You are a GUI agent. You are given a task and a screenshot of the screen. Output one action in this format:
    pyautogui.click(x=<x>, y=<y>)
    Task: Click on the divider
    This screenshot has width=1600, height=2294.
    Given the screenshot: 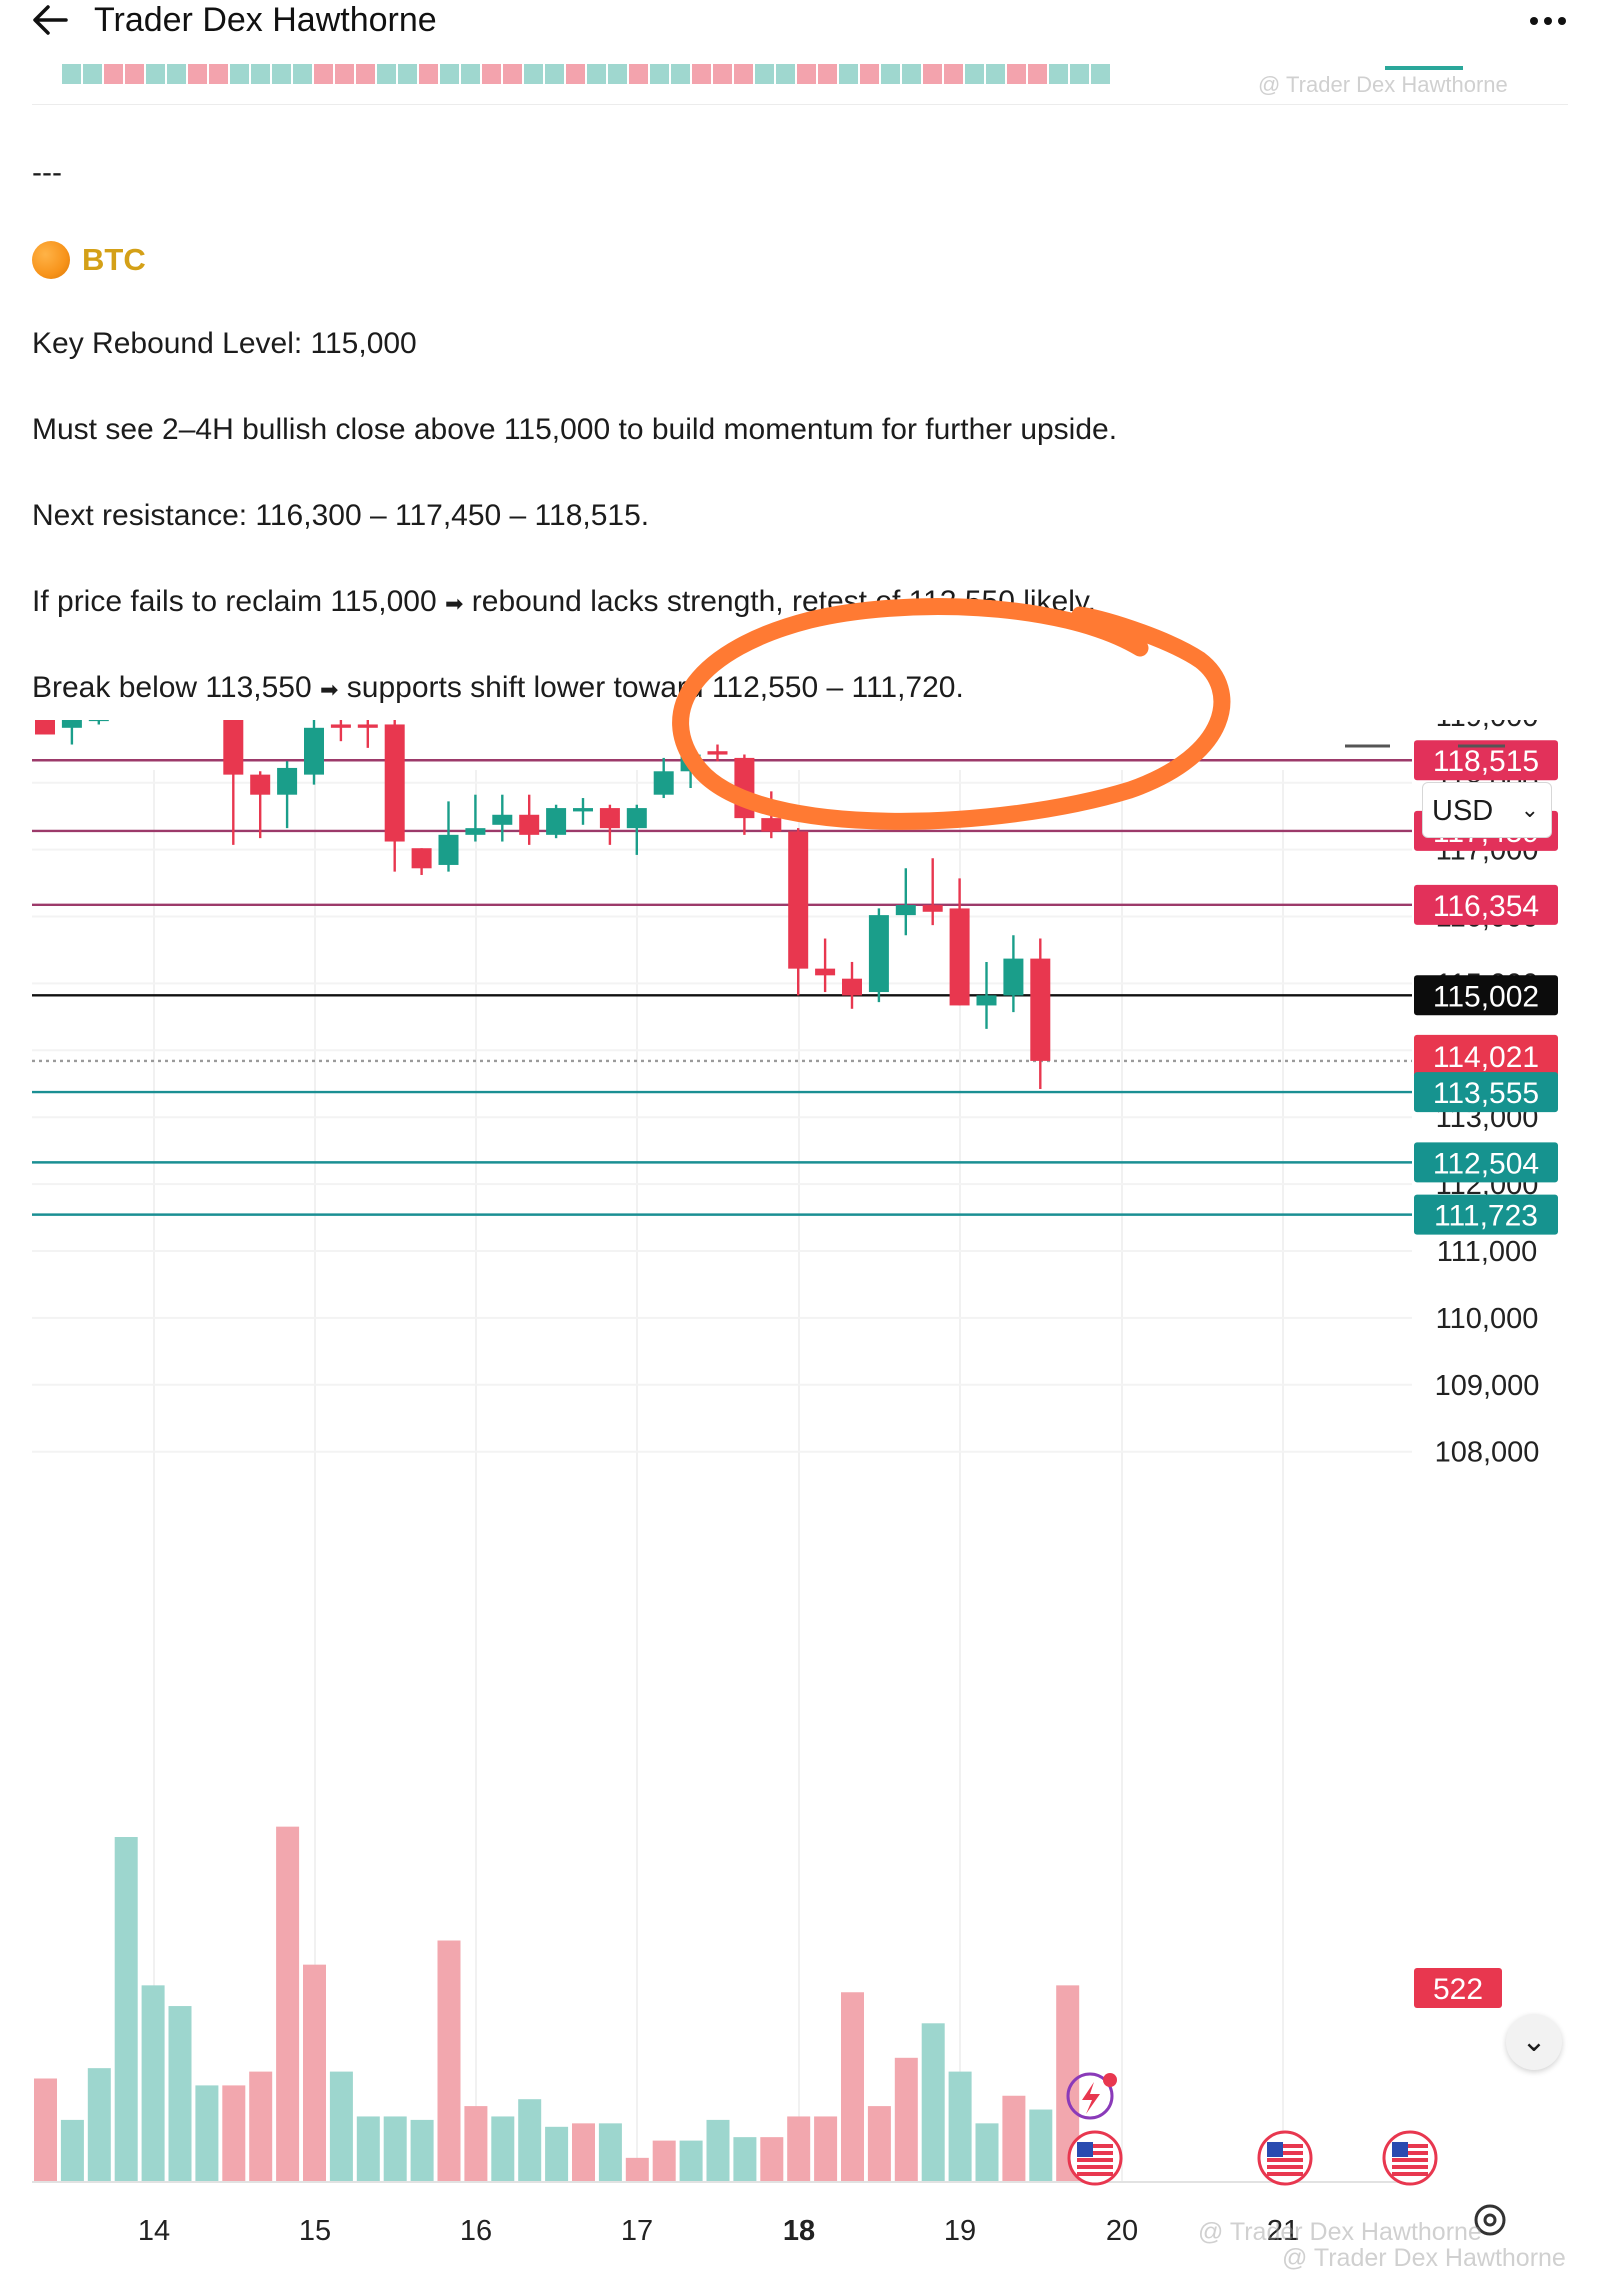 What is the action you would take?
    pyautogui.click(x=800, y=104)
    